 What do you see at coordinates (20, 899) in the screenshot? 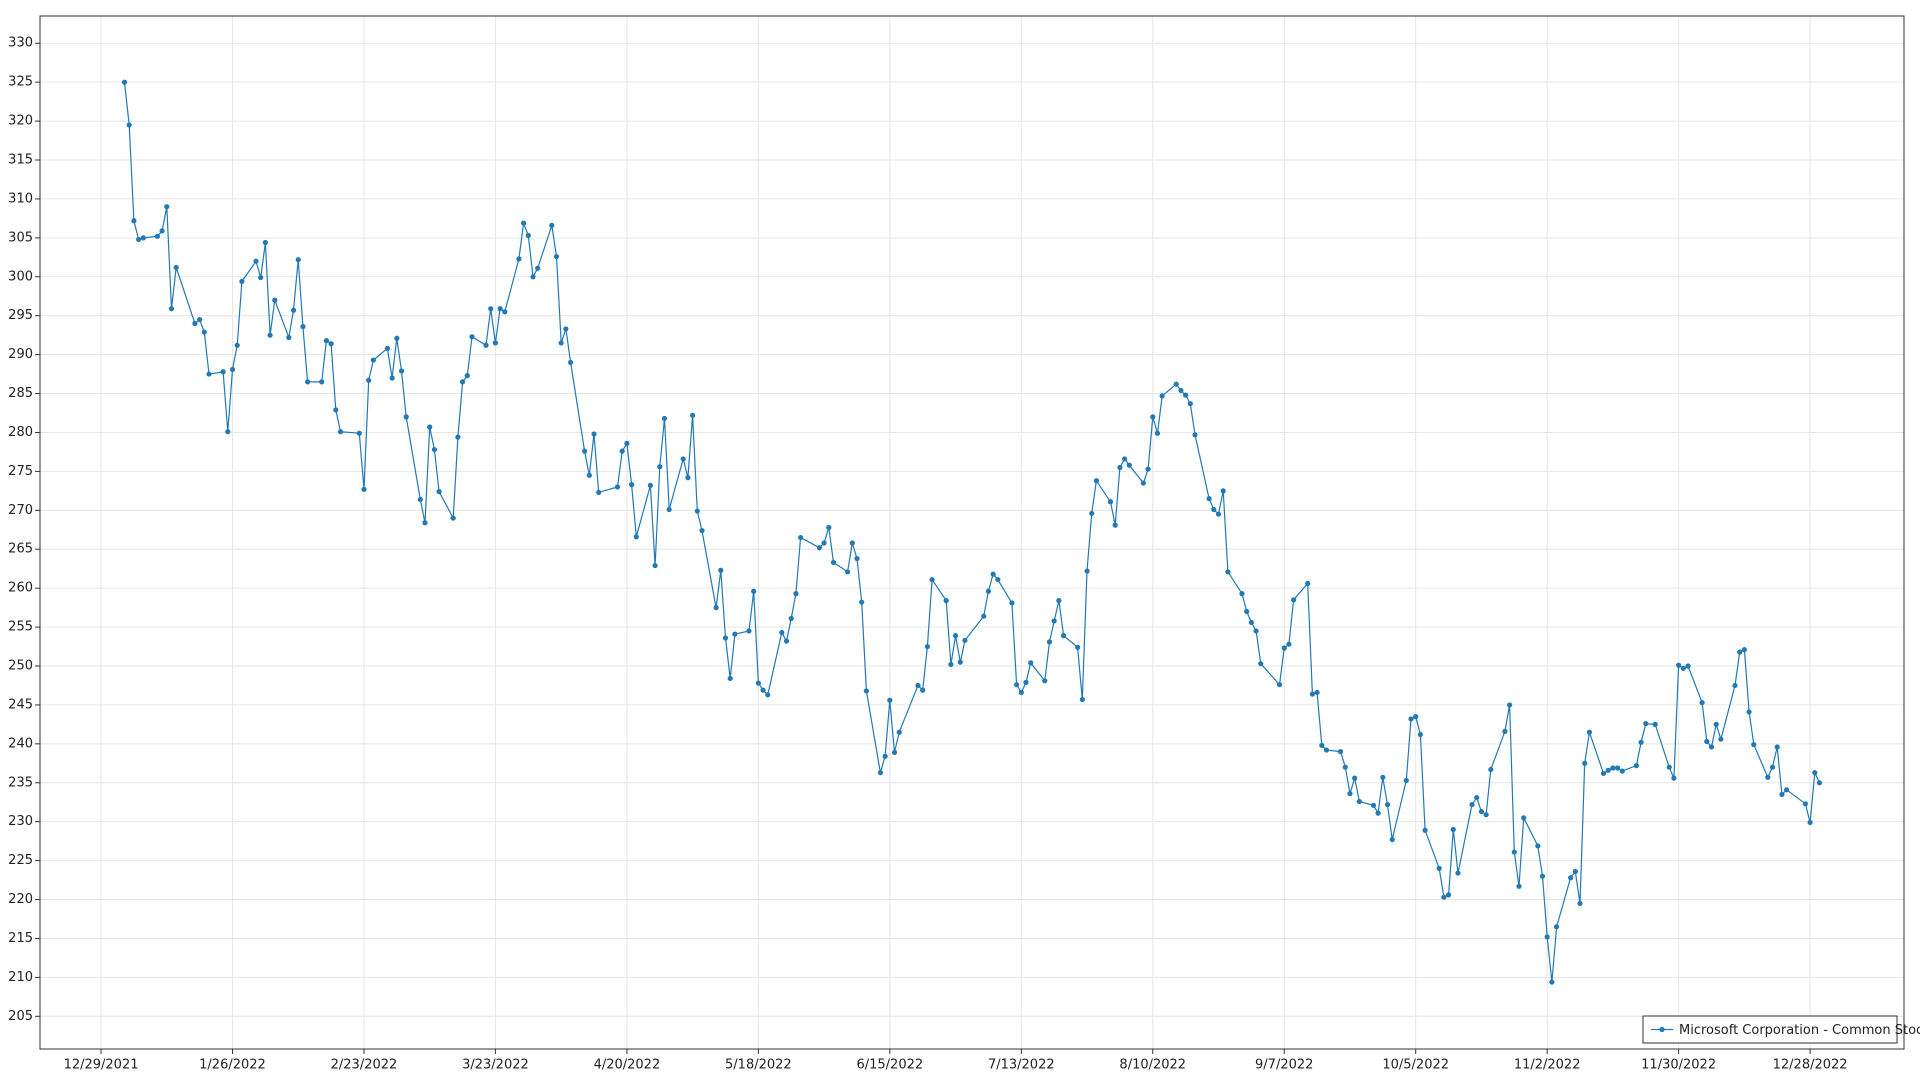
I see `y-tick-label: 220` at bounding box center [20, 899].